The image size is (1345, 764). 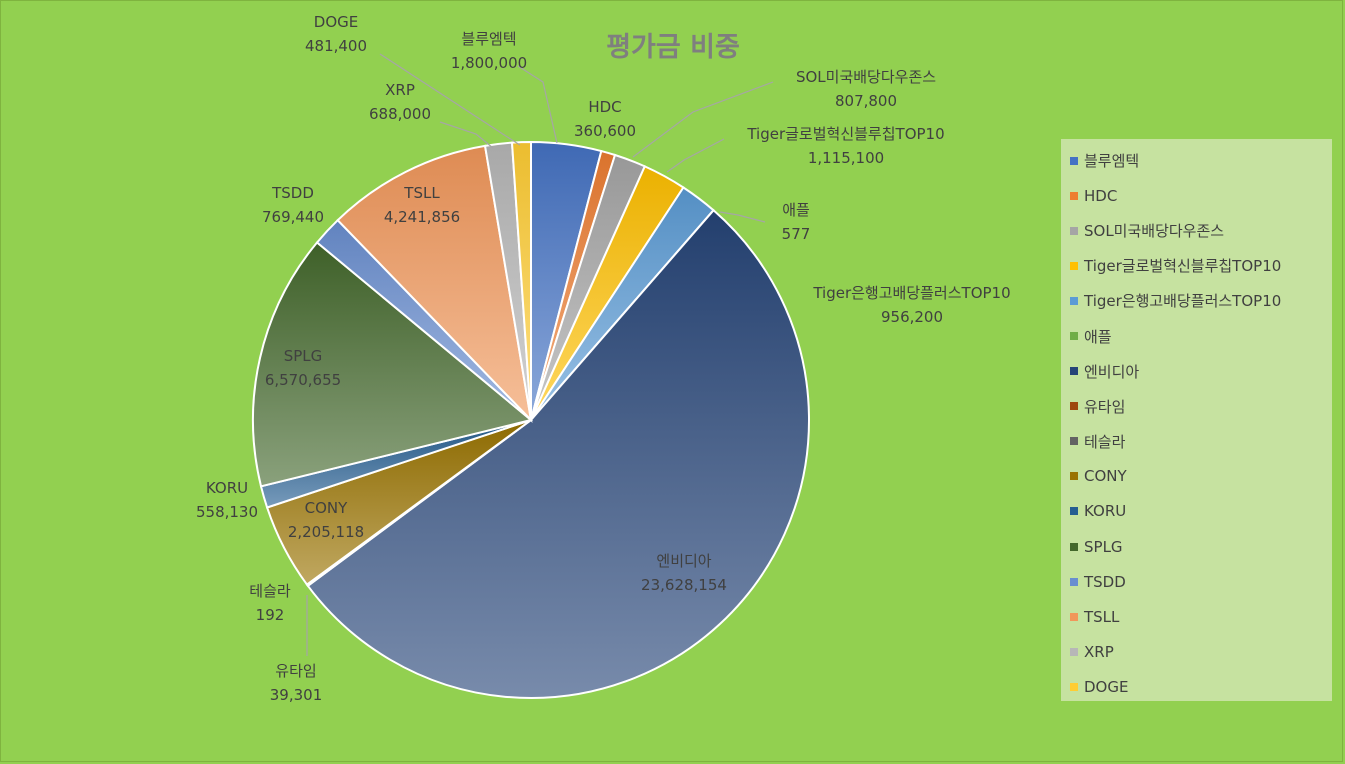 What do you see at coordinates (292, 193) in the screenshot?
I see `data-label-name: TSDD` at bounding box center [292, 193].